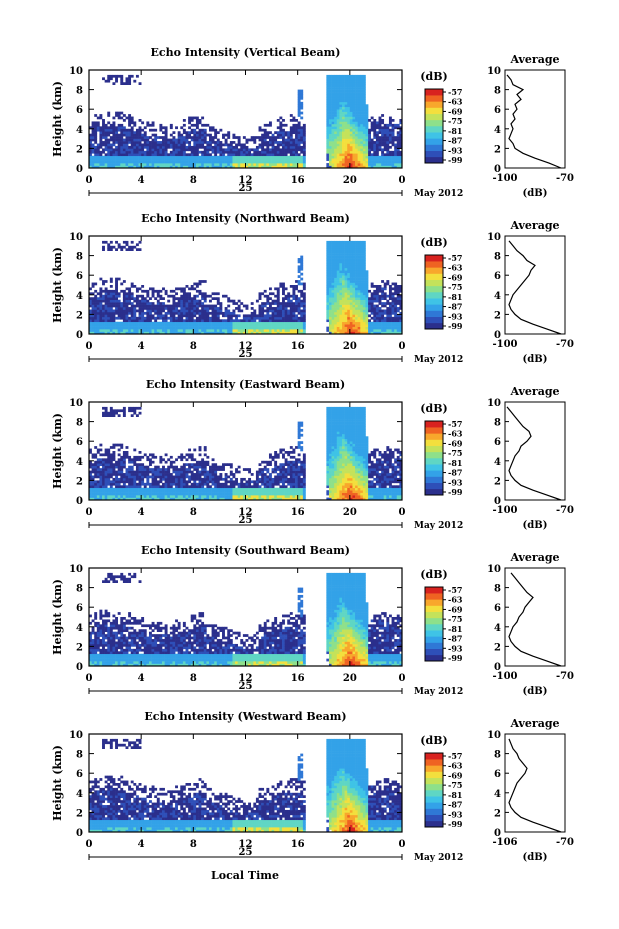  What do you see at coordinates (193, 346) in the screenshot?
I see `x-tick-label: 8` at bounding box center [193, 346].